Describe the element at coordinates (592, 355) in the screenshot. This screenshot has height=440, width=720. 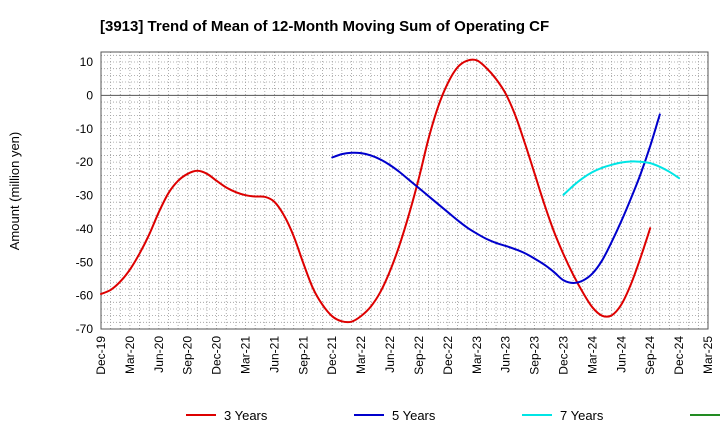
I see `x-tick-label: Mar-24` at that location.